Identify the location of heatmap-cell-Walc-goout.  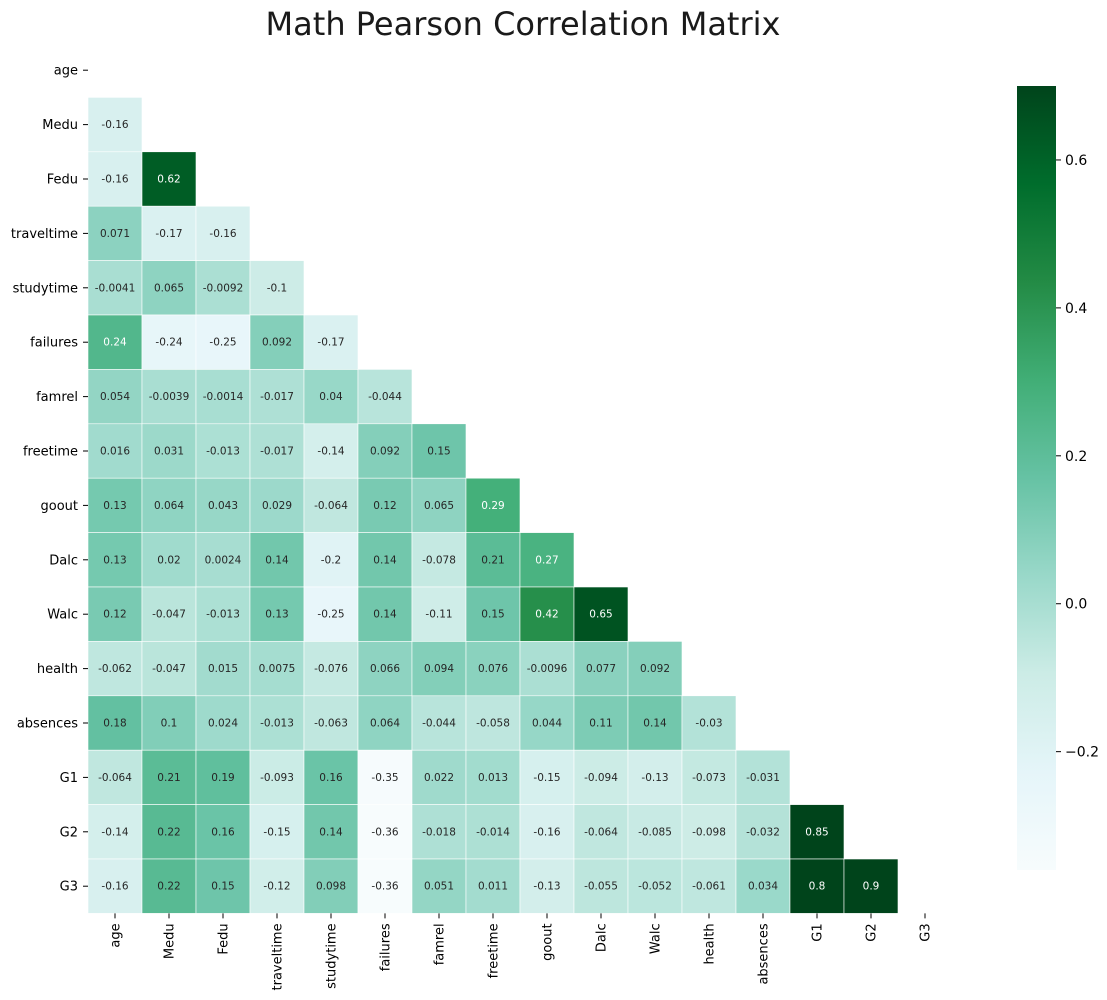
(547, 614).